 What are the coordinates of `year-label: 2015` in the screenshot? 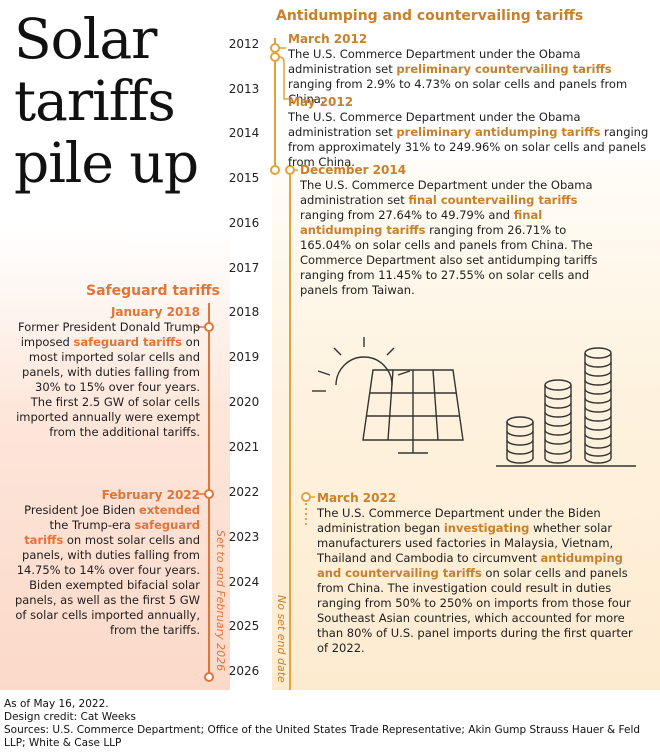 It's located at (244, 178).